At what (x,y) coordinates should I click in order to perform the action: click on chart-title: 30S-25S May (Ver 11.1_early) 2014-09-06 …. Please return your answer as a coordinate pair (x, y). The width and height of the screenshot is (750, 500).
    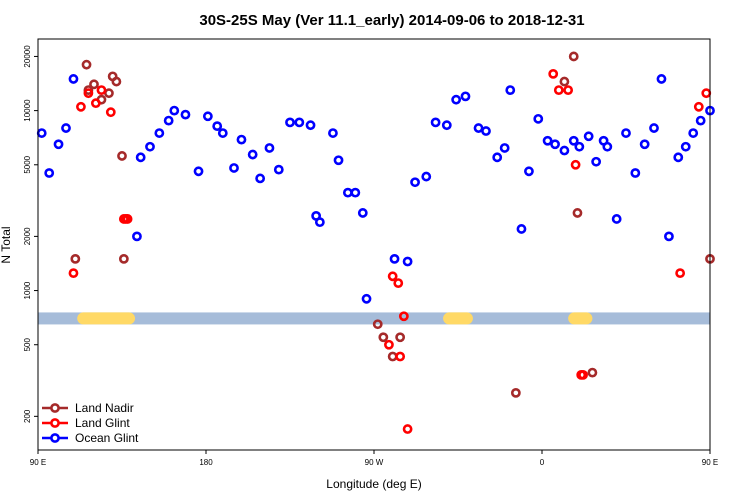
    Looking at the image, I should click on (391, 20).